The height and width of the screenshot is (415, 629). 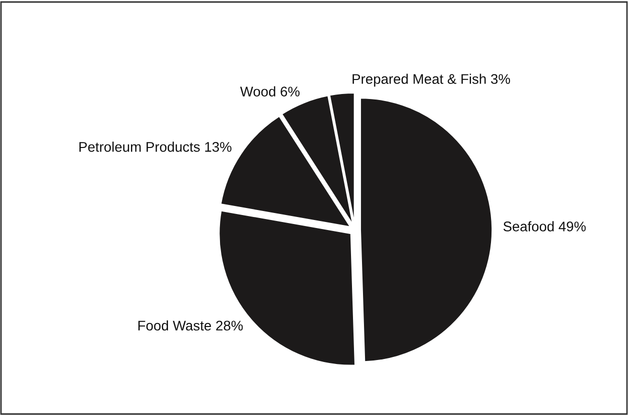 I want to click on slice-label: Petroleum Products 13%, so click(x=155, y=147).